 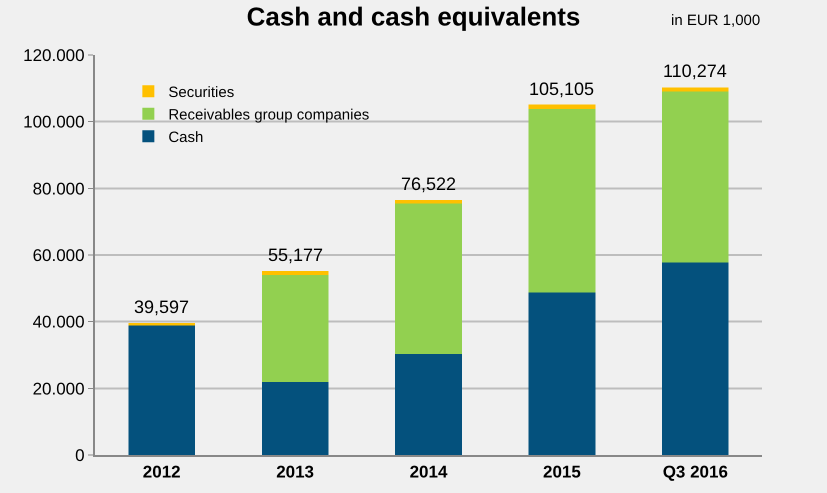 What do you see at coordinates (186, 137) in the screenshot?
I see `legend-label: Cash` at bounding box center [186, 137].